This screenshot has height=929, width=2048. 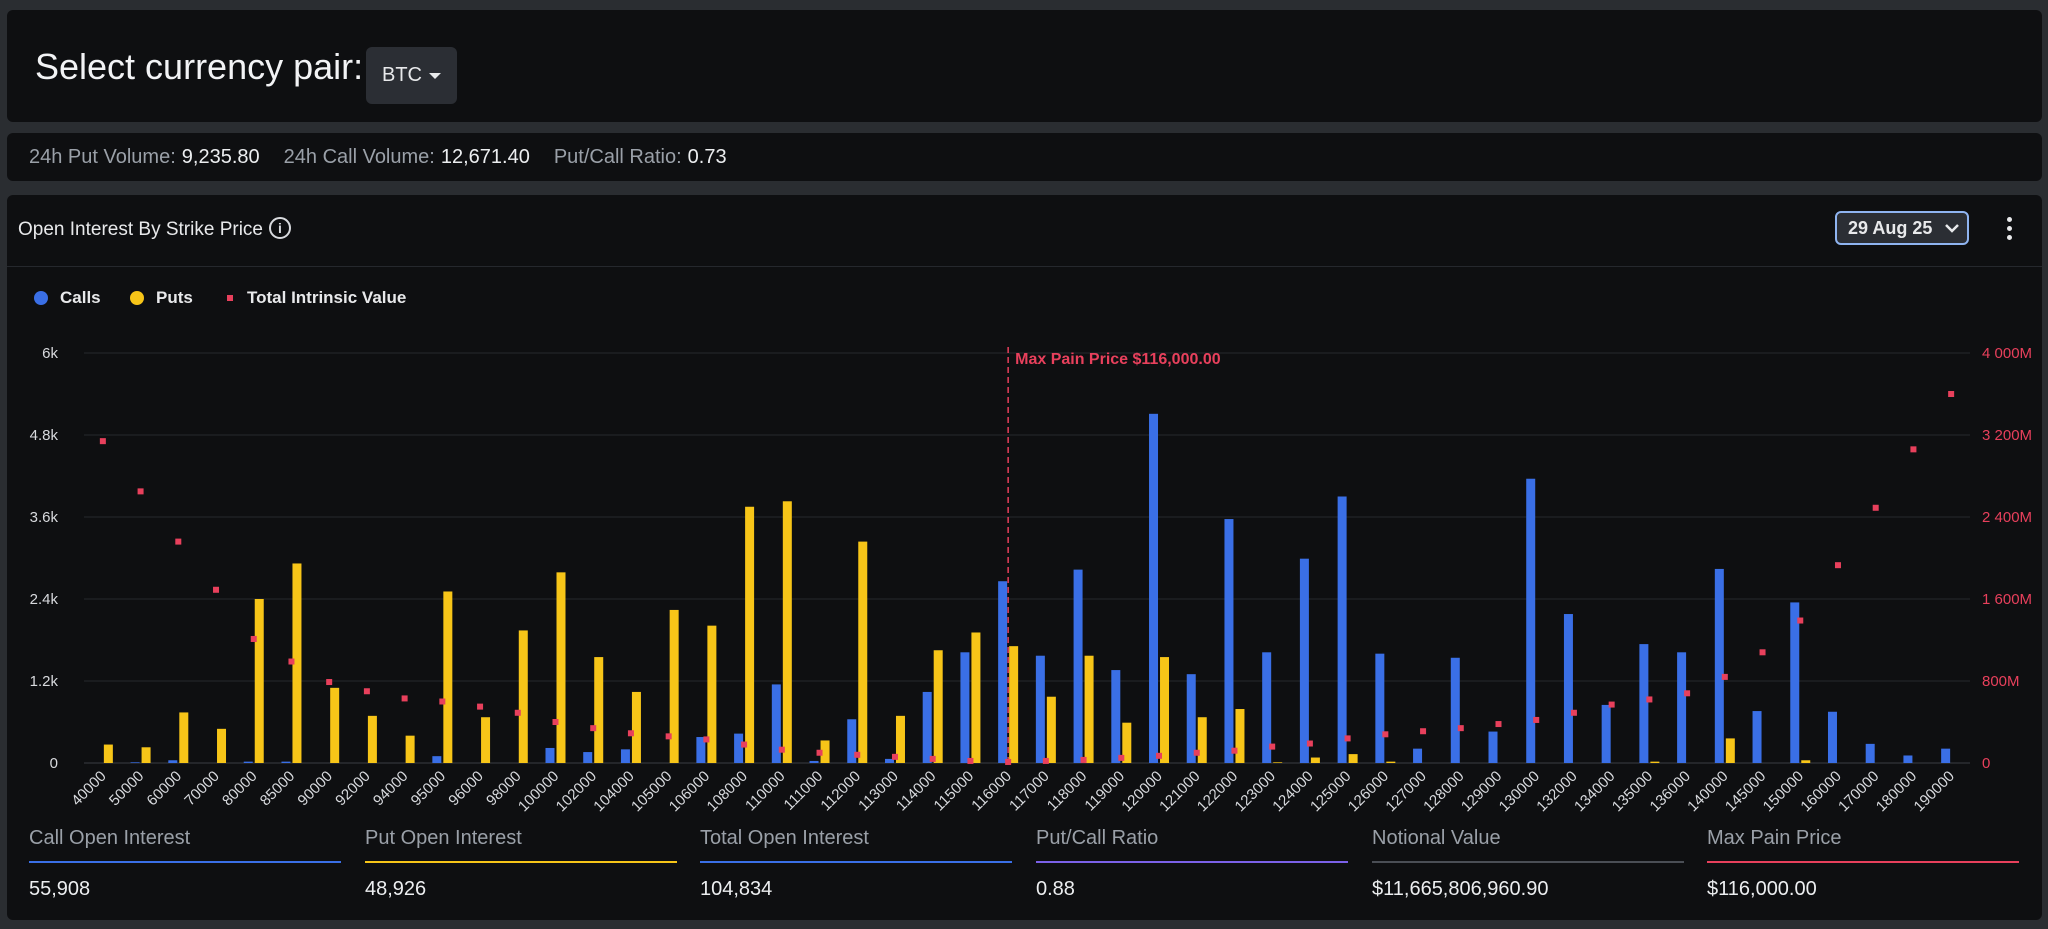 I want to click on notional-label: Notional Value, so click(x=1436, y=838).